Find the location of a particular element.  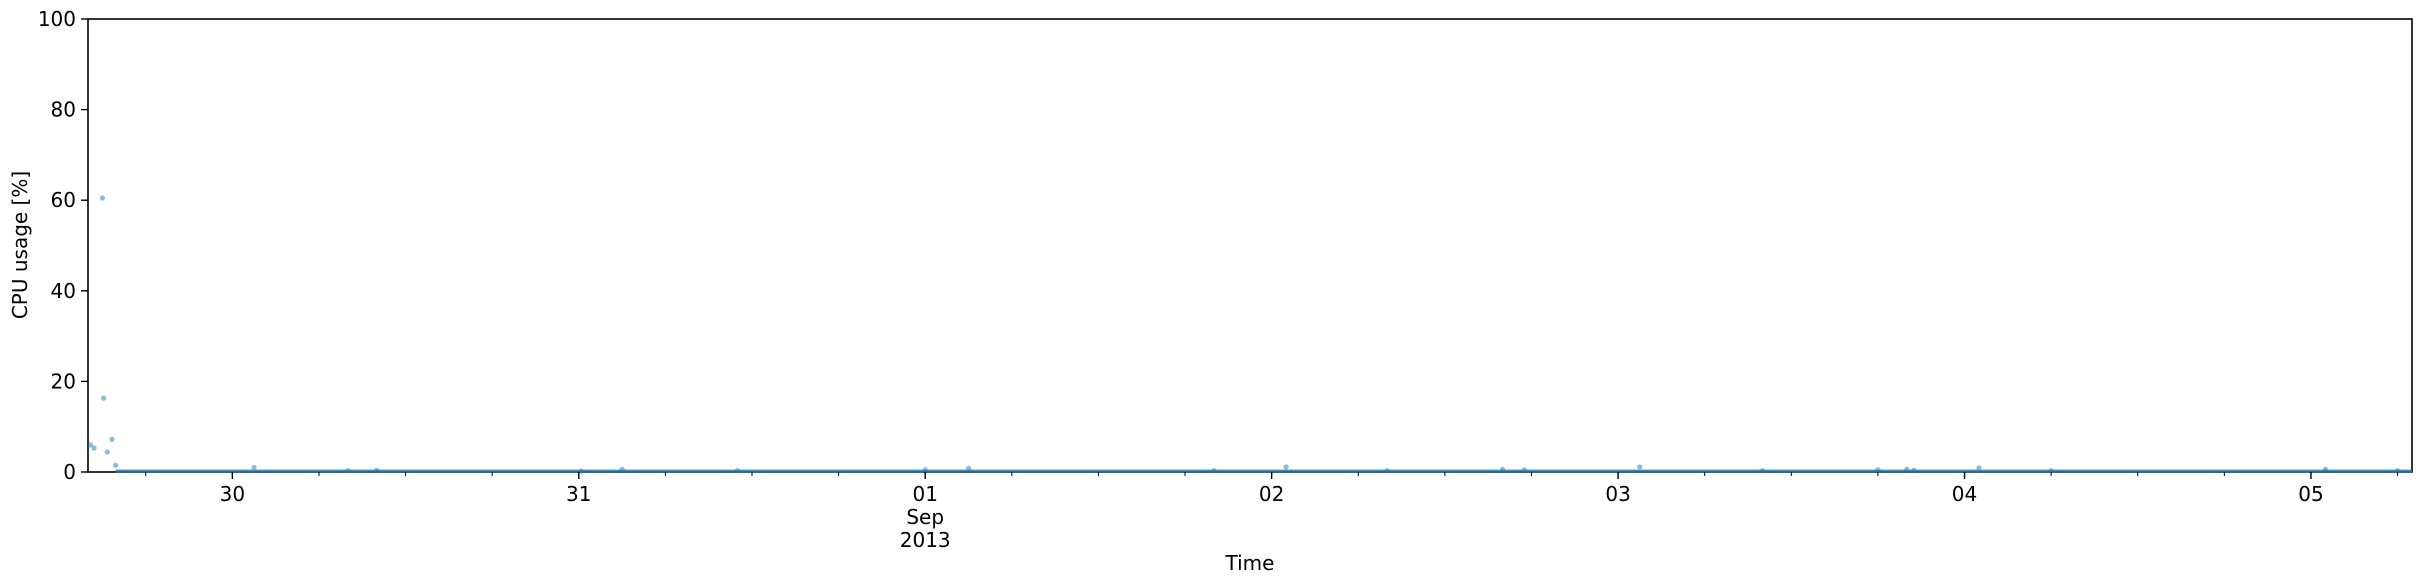

x-tick-sublabel-month: Sep is located at coordinates (925, 517).